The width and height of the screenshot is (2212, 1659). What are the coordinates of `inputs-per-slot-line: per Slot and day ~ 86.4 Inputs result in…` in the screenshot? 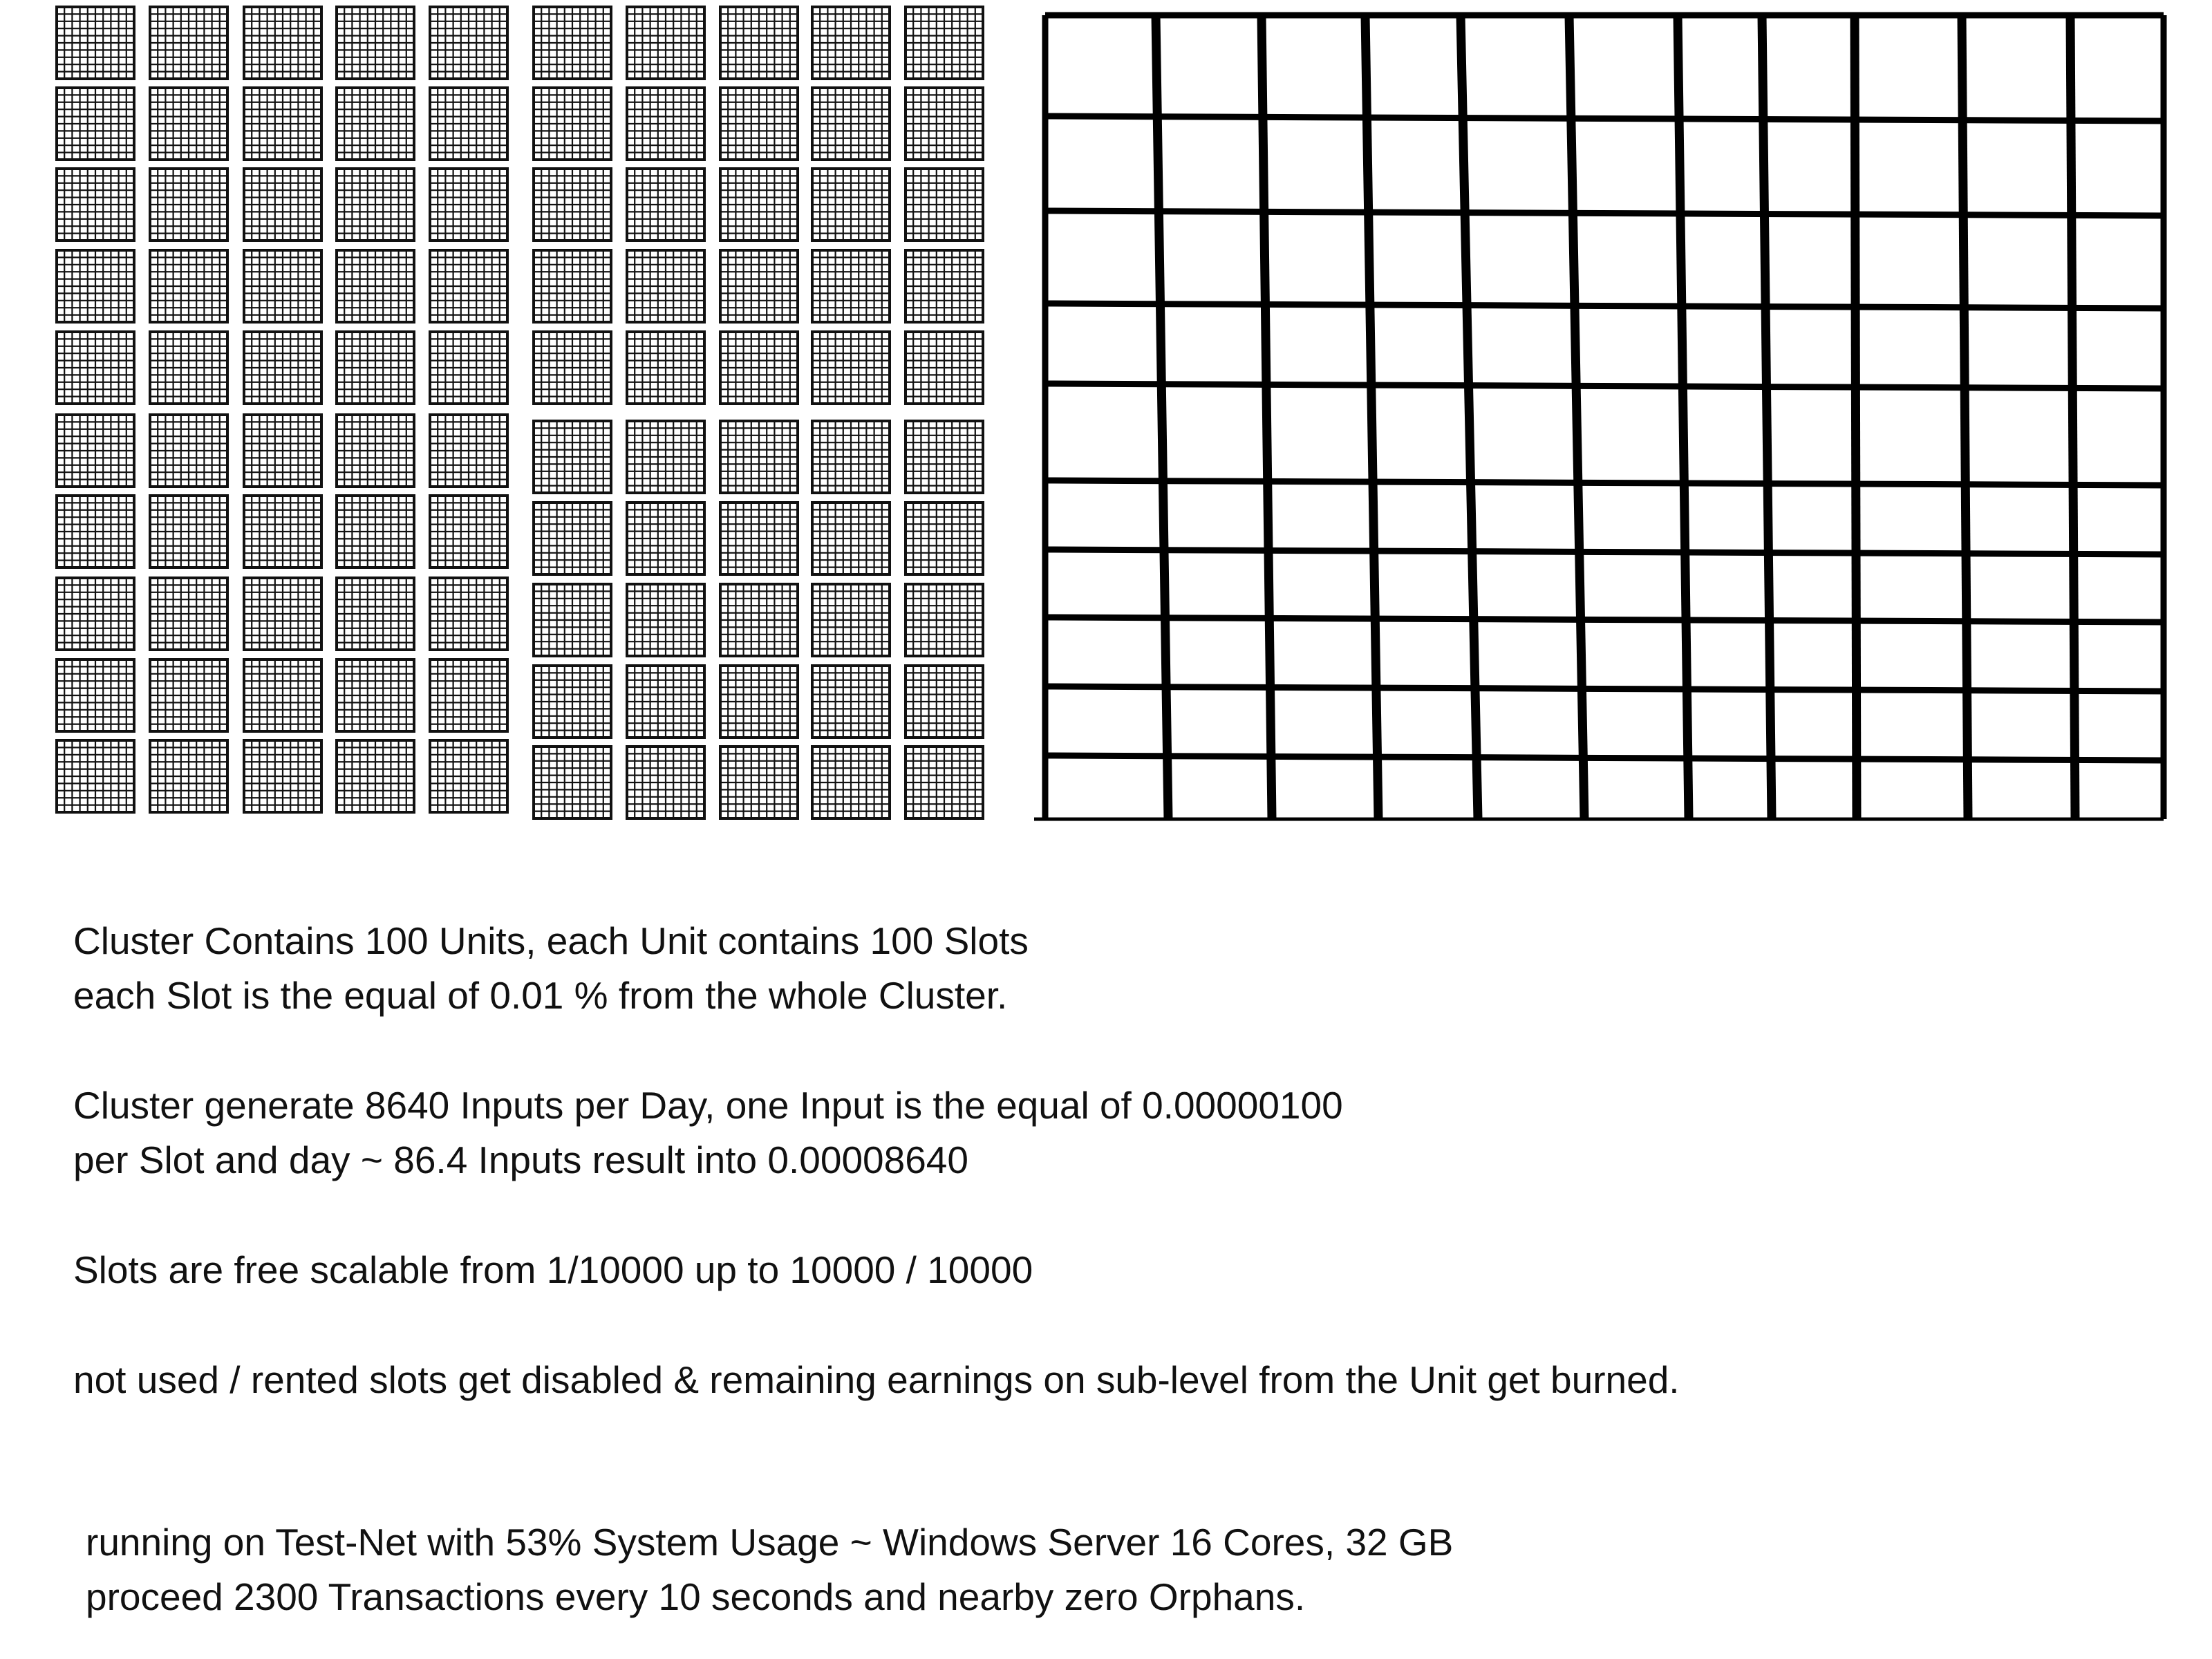 It's located at (520, 1159).